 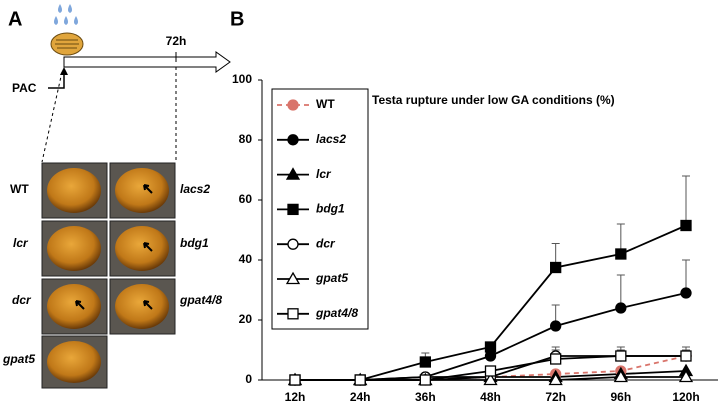 I want to click on x-tick-label: 24h, so click(x=360, y=397).